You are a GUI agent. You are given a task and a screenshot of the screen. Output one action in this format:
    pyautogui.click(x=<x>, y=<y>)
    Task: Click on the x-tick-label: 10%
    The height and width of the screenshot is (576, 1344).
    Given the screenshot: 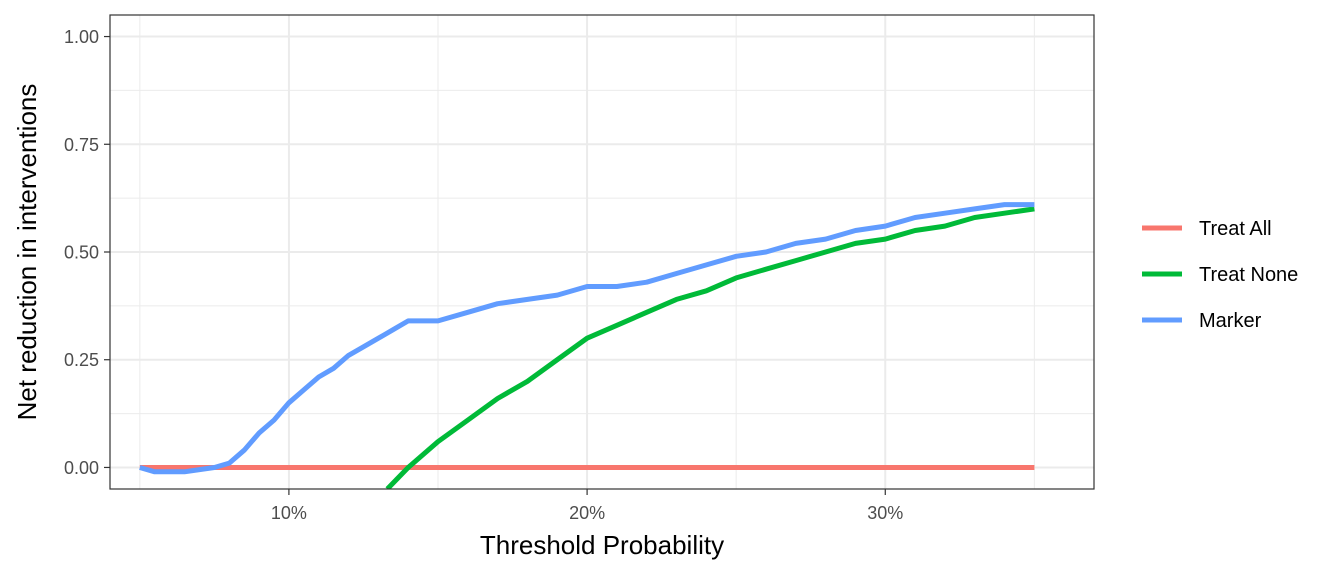 What is the action you would take?
    pyautogui.click(x=289, y=513)
    